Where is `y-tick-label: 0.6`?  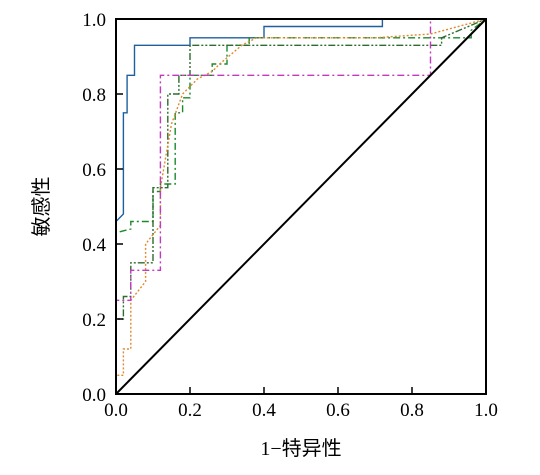
y-tick-label: 0.6 is located at coordinates (94, 170).